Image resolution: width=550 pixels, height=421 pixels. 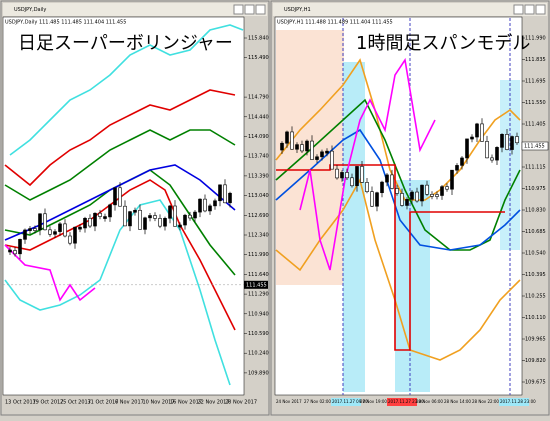 What do you see at coordinates (30, 10) in the screenshot?
I see `left-window-title: USDJPY,Daily` at bounding box center [30, 10].